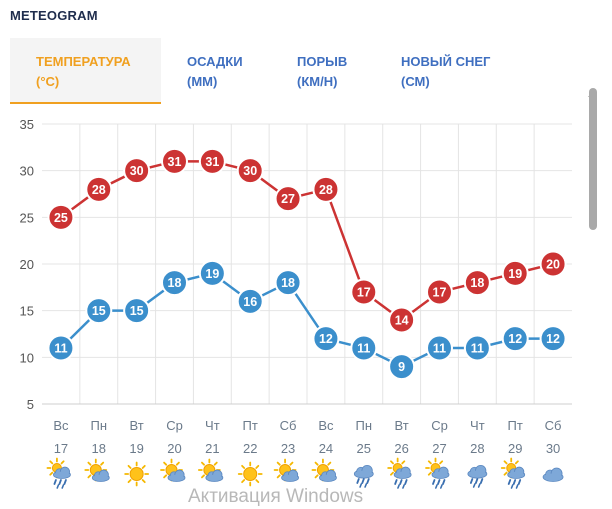  I want to click on tab-new-snow-unit: (СМ), so click(415, 81).